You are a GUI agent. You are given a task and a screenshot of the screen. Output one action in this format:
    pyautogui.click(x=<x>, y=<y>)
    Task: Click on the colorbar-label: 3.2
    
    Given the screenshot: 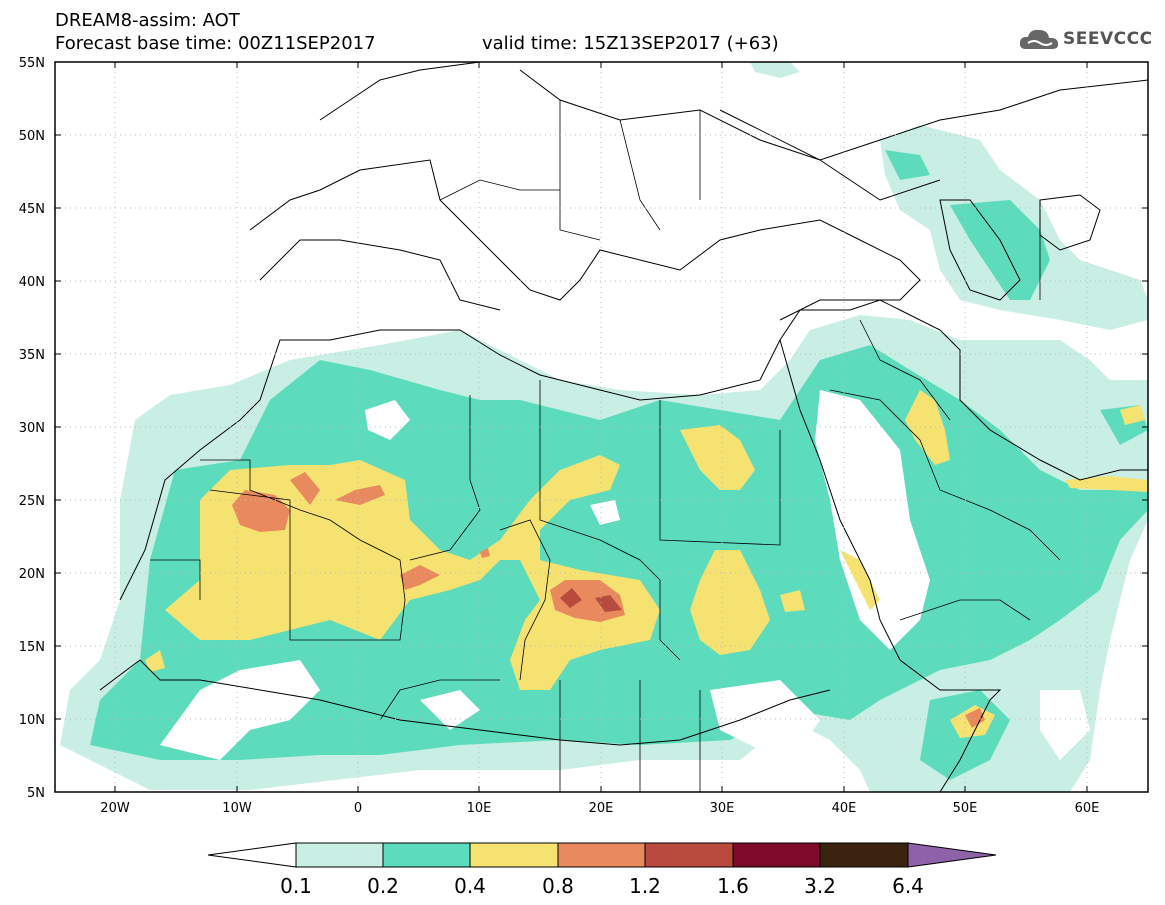 What is the action you would take?
    pyautogui.click(x=820, y=886)
    